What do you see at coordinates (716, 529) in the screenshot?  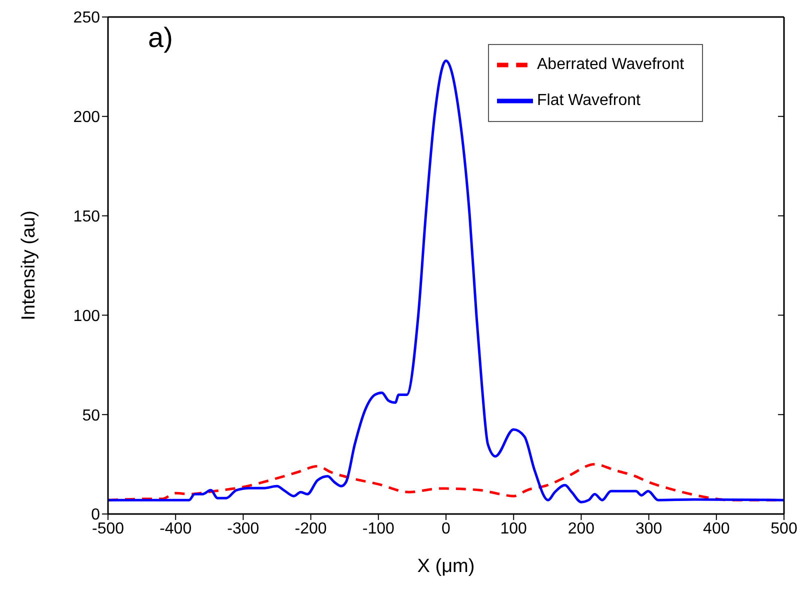 I see `x-tick-label: 400` at bounding box center [716, 529].